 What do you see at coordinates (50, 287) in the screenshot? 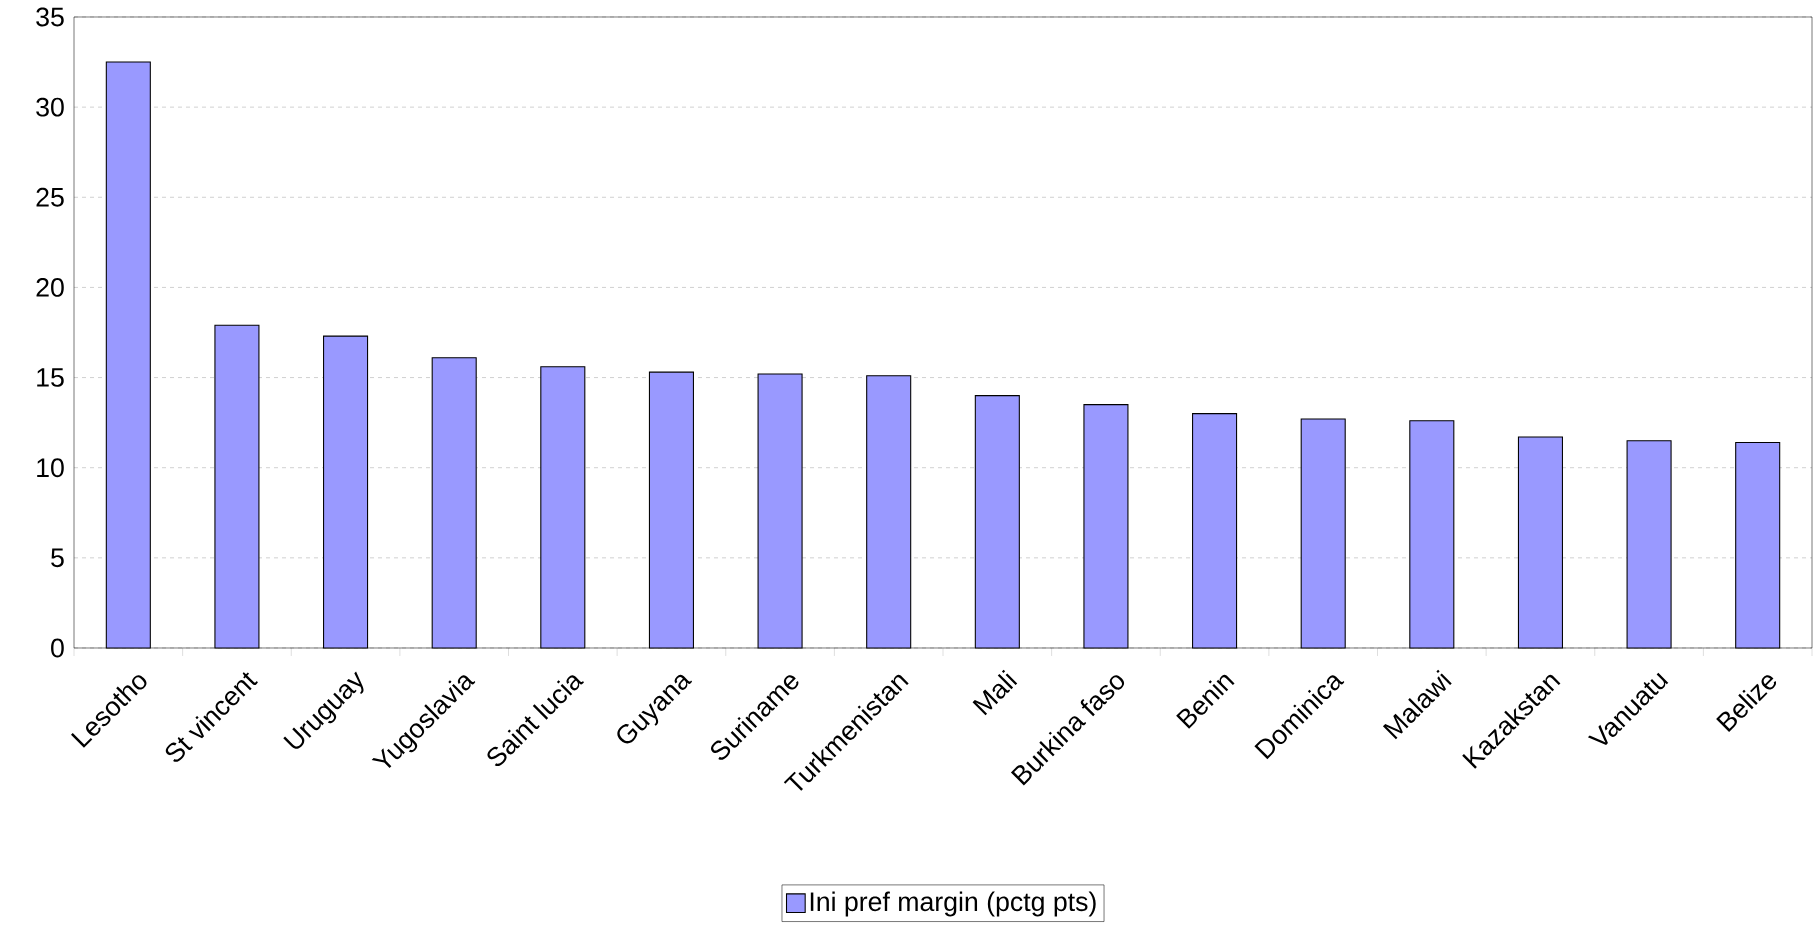
I see `y-tick-label: 20` at bounding box center [50, 287].